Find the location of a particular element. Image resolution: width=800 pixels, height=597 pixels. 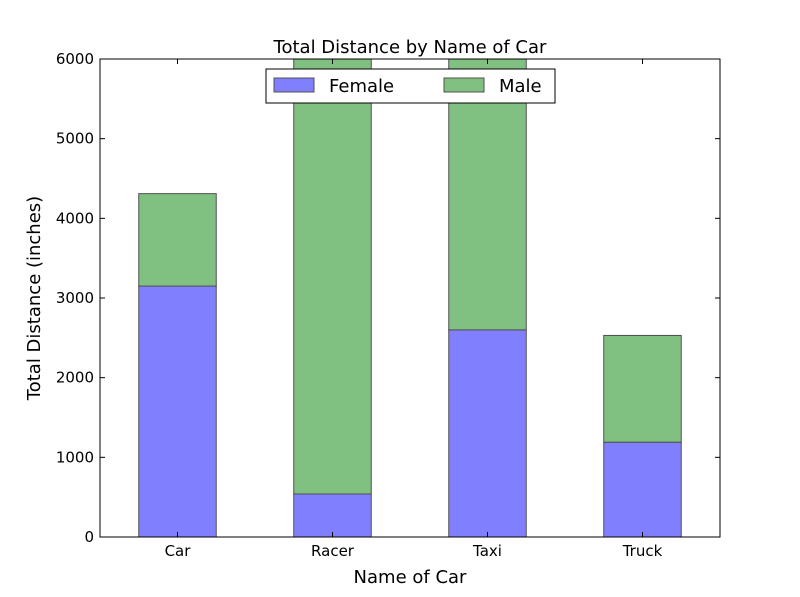

x-tick-label-racer: Racer is located at coordinates (333, 551).